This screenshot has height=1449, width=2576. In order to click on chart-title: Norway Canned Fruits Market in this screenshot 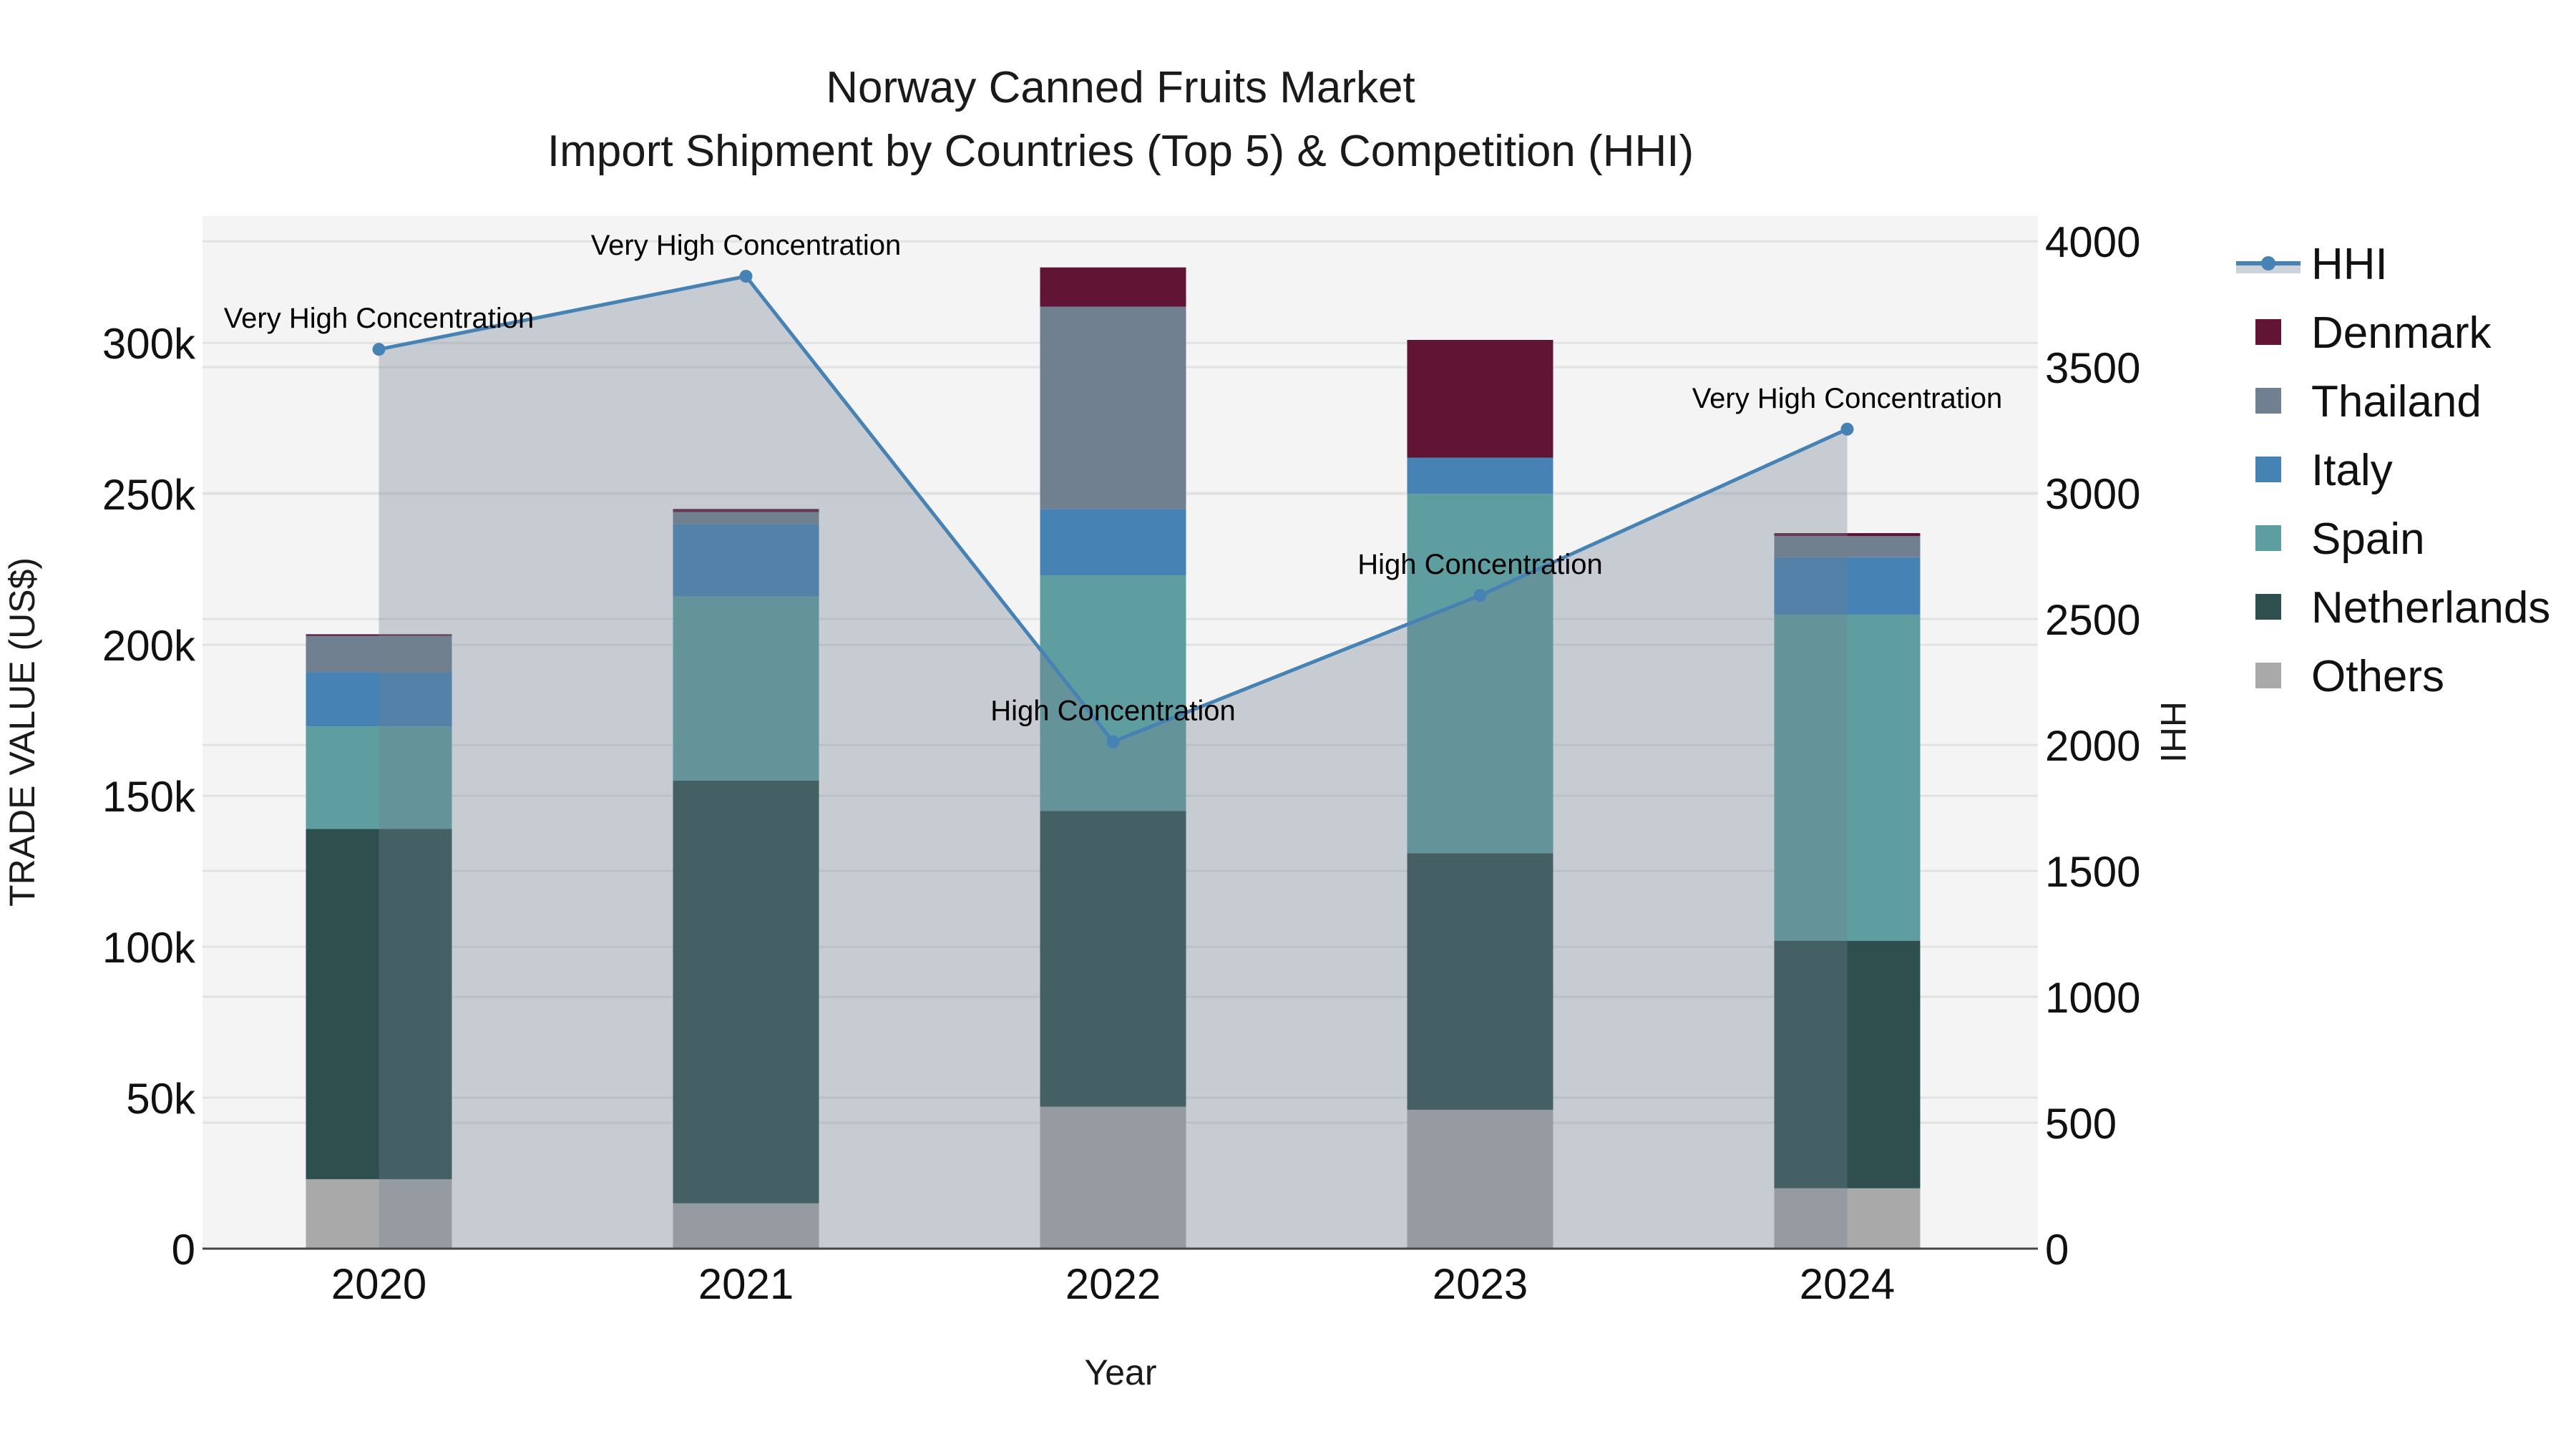, I will do `click(1120, 87)`.